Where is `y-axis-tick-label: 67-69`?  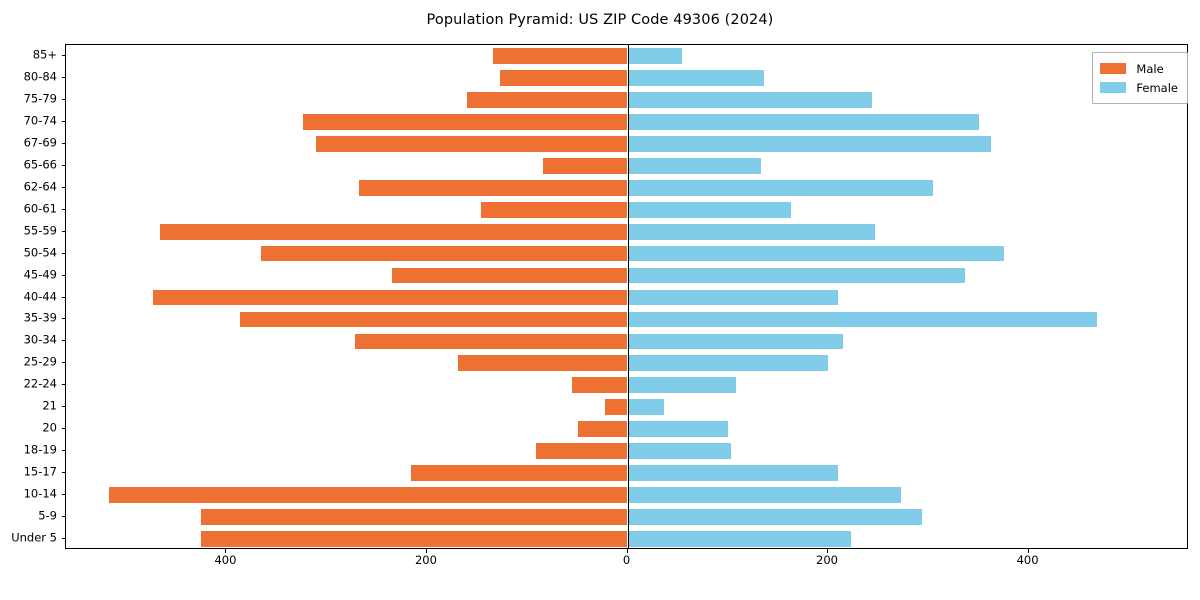
y-axis-tick-label: 67-69 is located at coordinates (40, 142).